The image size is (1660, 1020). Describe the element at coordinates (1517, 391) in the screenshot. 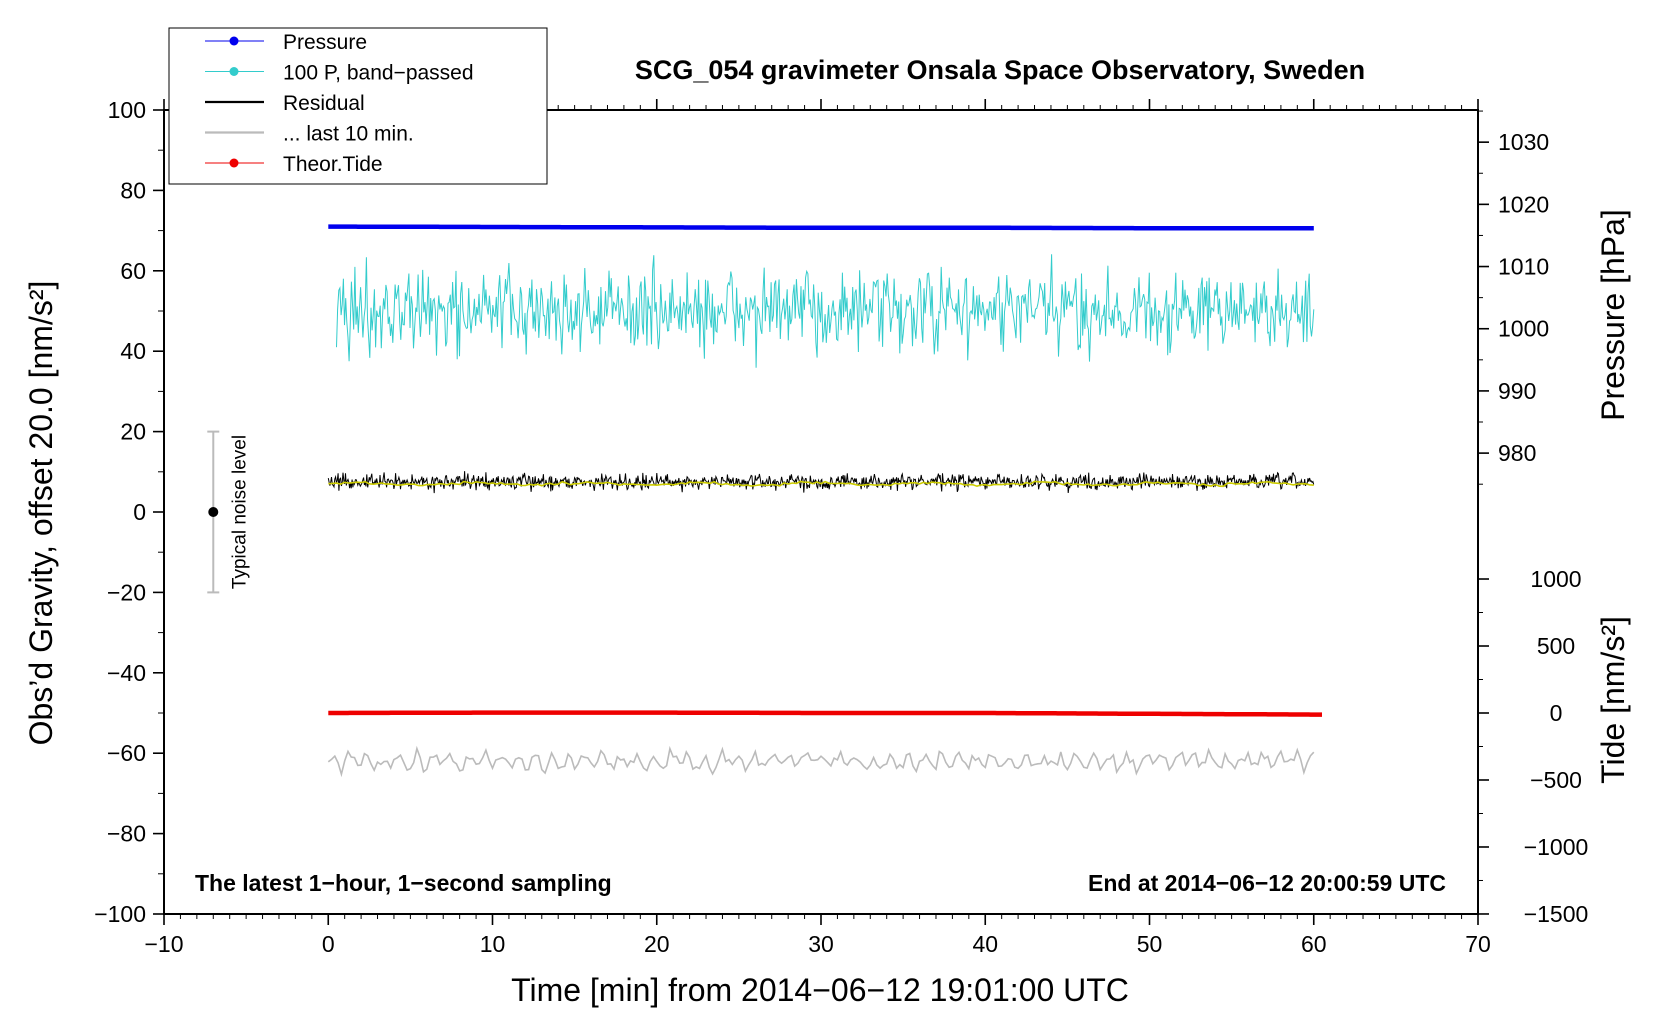

I see `pressure-tick-label: 990` at that location.